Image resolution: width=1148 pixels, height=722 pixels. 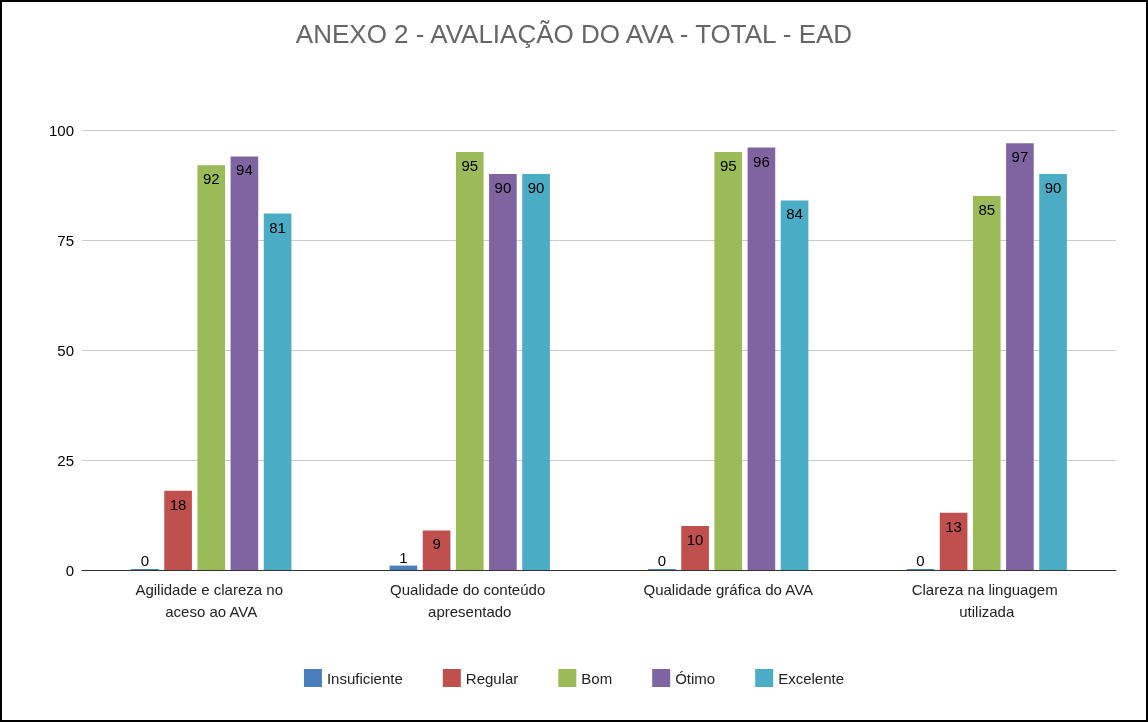 I want to click on data-label: 1, so click(x=403, y=557).